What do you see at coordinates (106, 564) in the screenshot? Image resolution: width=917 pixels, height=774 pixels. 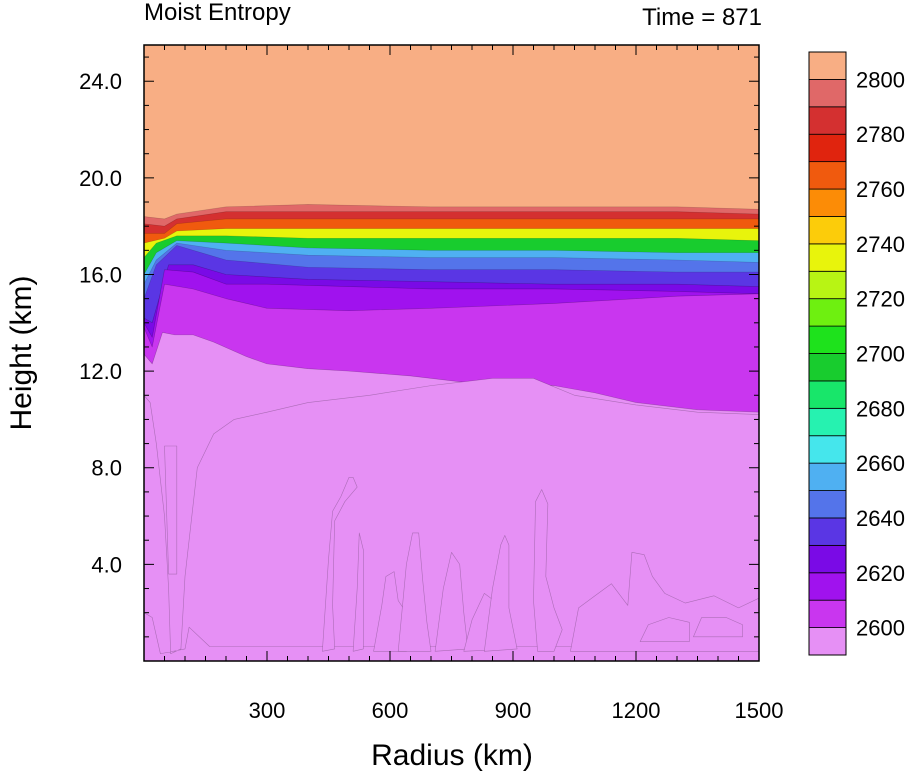 I see `y-tick-label: 4.0` at bounding box center [106, 564].